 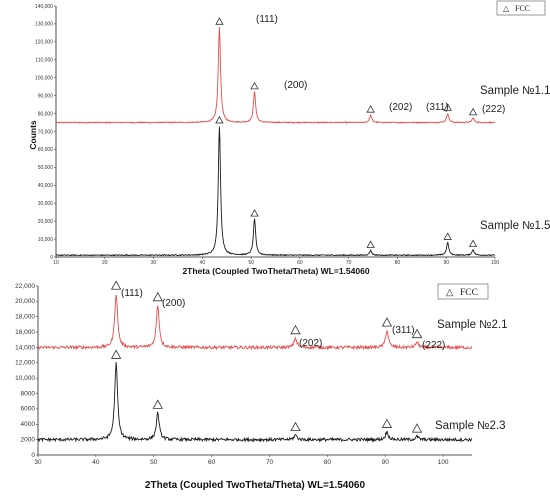 I want to click on y-tick-label: 22,000, so click(x=25, y=286).